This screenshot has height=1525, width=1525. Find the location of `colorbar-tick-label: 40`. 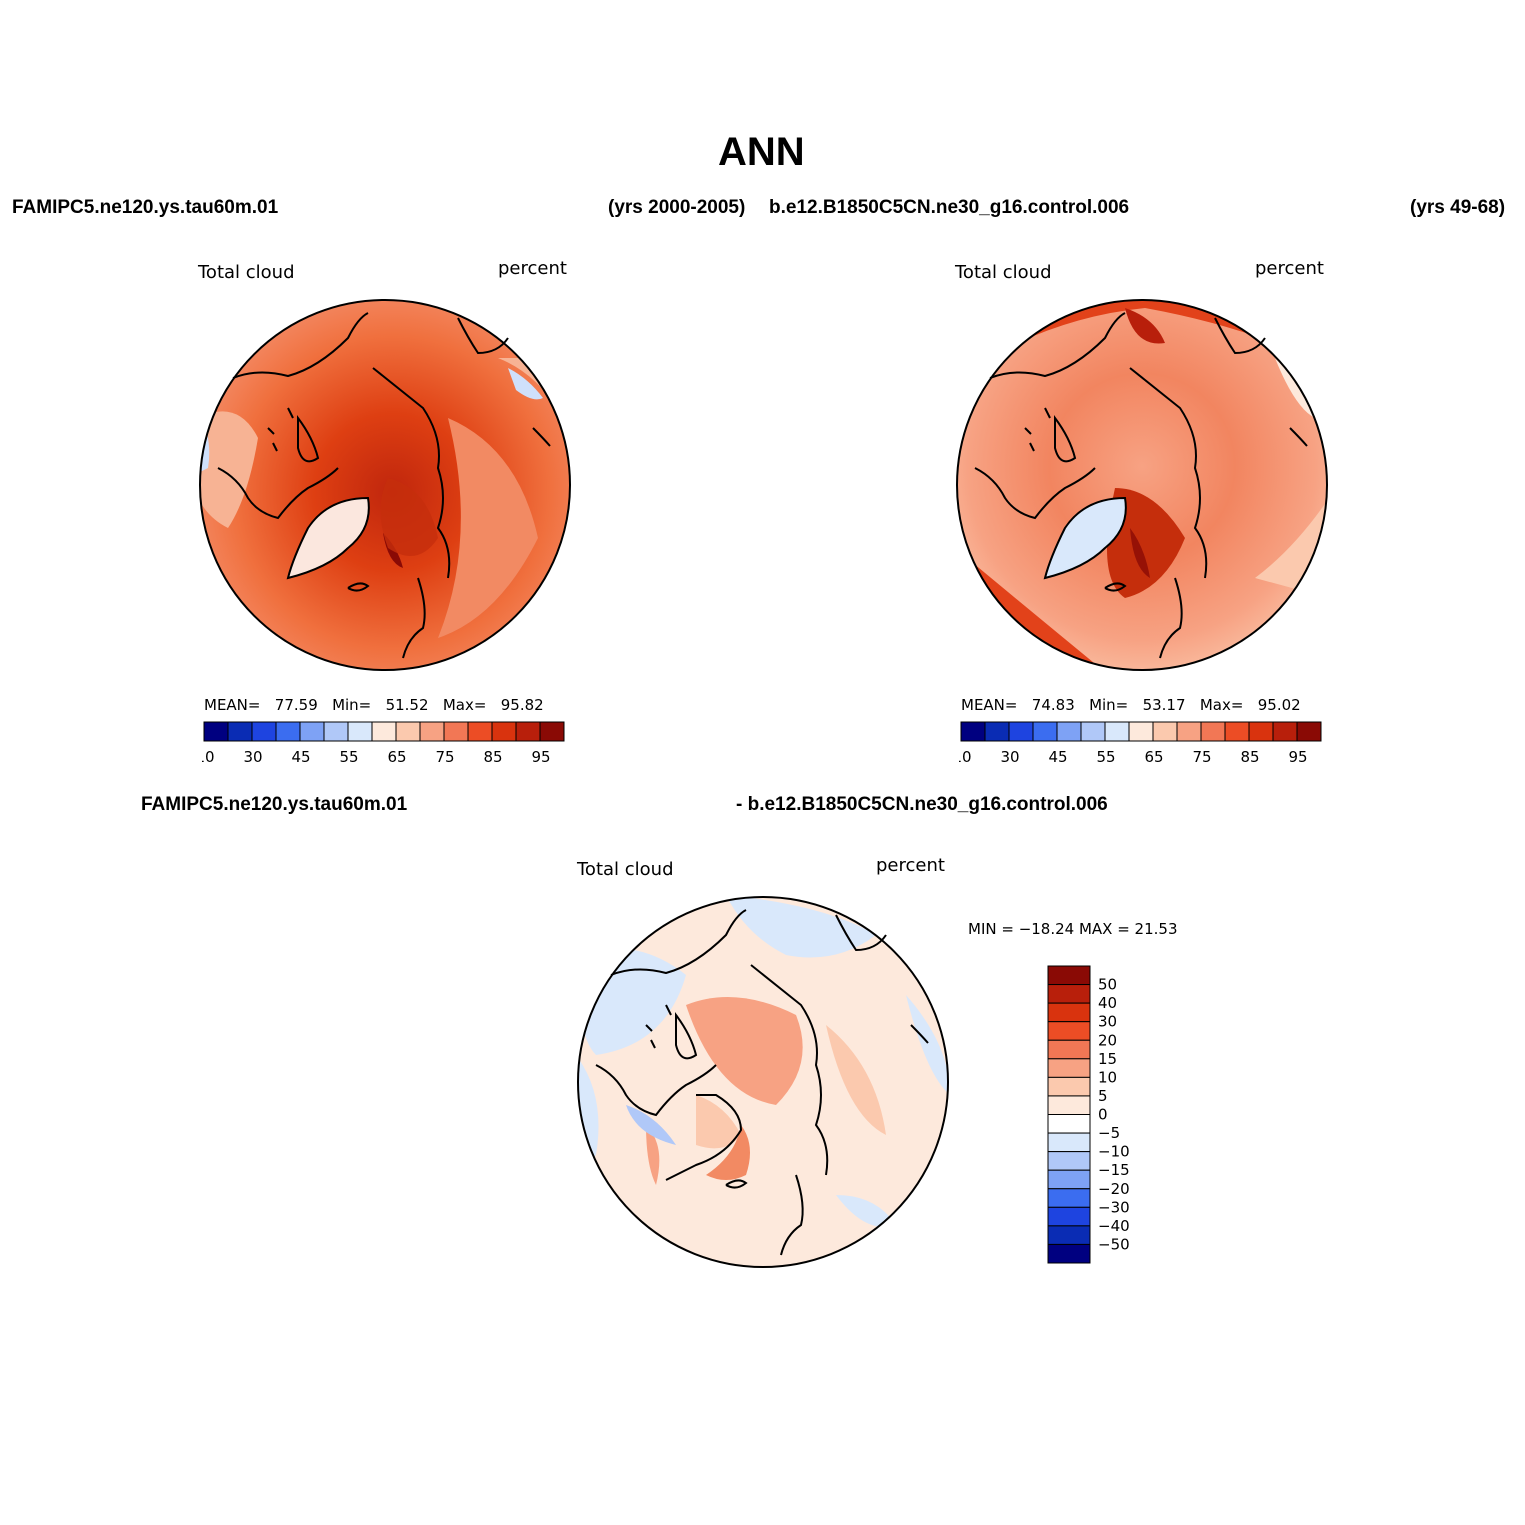

colorbar-tick-label: 40 is located at coordinates (1107, 1003).